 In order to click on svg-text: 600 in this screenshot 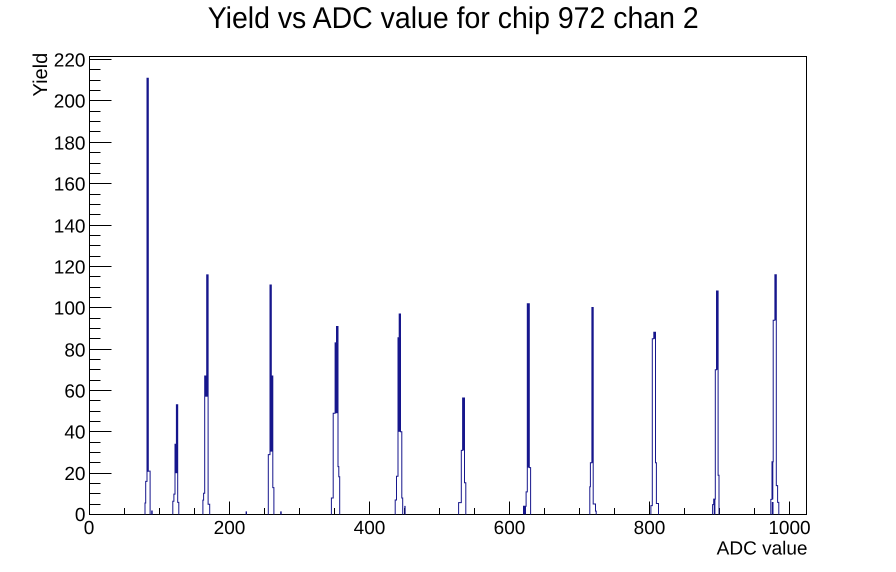, I will do `click(510, 528)`.